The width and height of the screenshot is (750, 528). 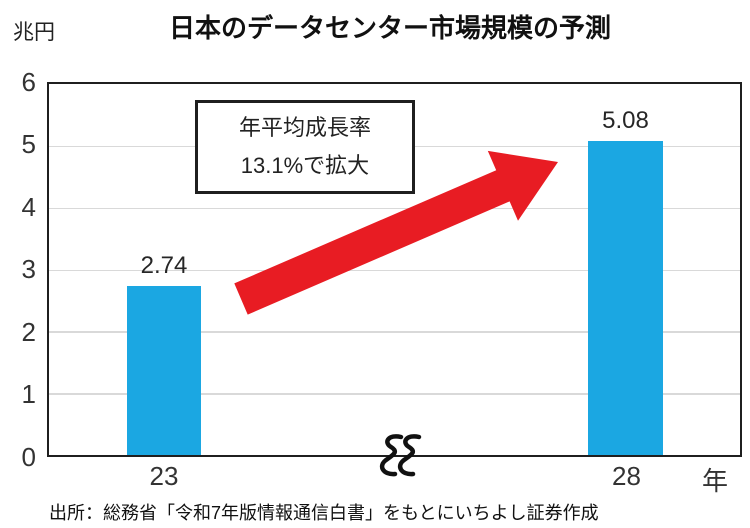 I want to click on y-axis-unit-label: 兆円, so click(x=34, y=32).